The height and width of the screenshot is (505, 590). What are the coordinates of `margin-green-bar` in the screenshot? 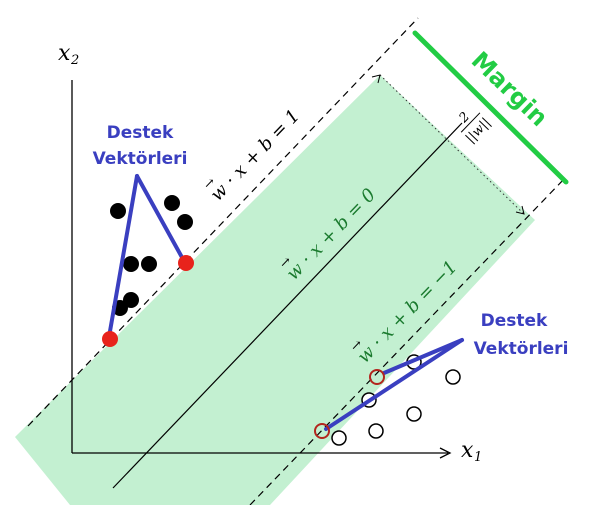 It's located at (490, 107).